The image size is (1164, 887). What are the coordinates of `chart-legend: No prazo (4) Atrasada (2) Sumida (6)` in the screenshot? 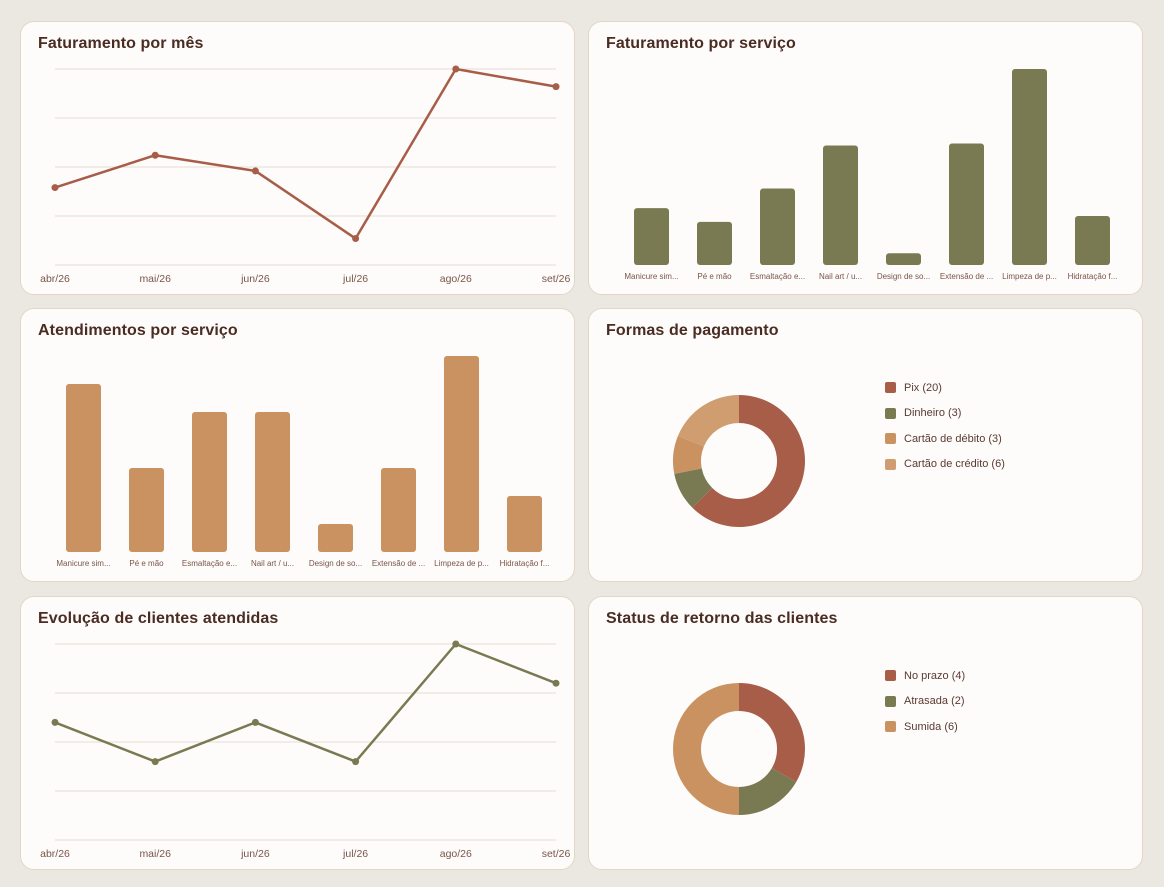 It's located at (925, 701).